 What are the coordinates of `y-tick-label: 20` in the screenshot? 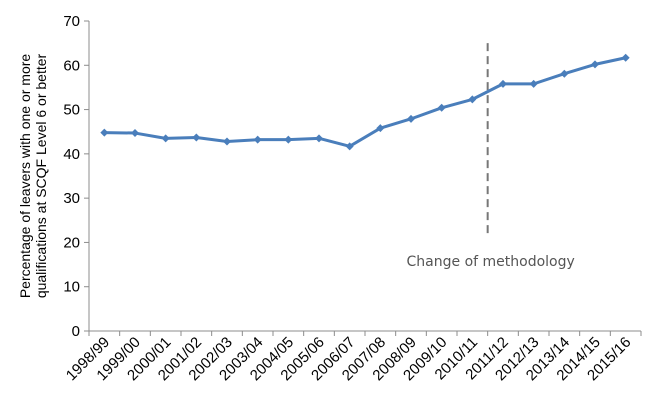 It's located at (71, 242).